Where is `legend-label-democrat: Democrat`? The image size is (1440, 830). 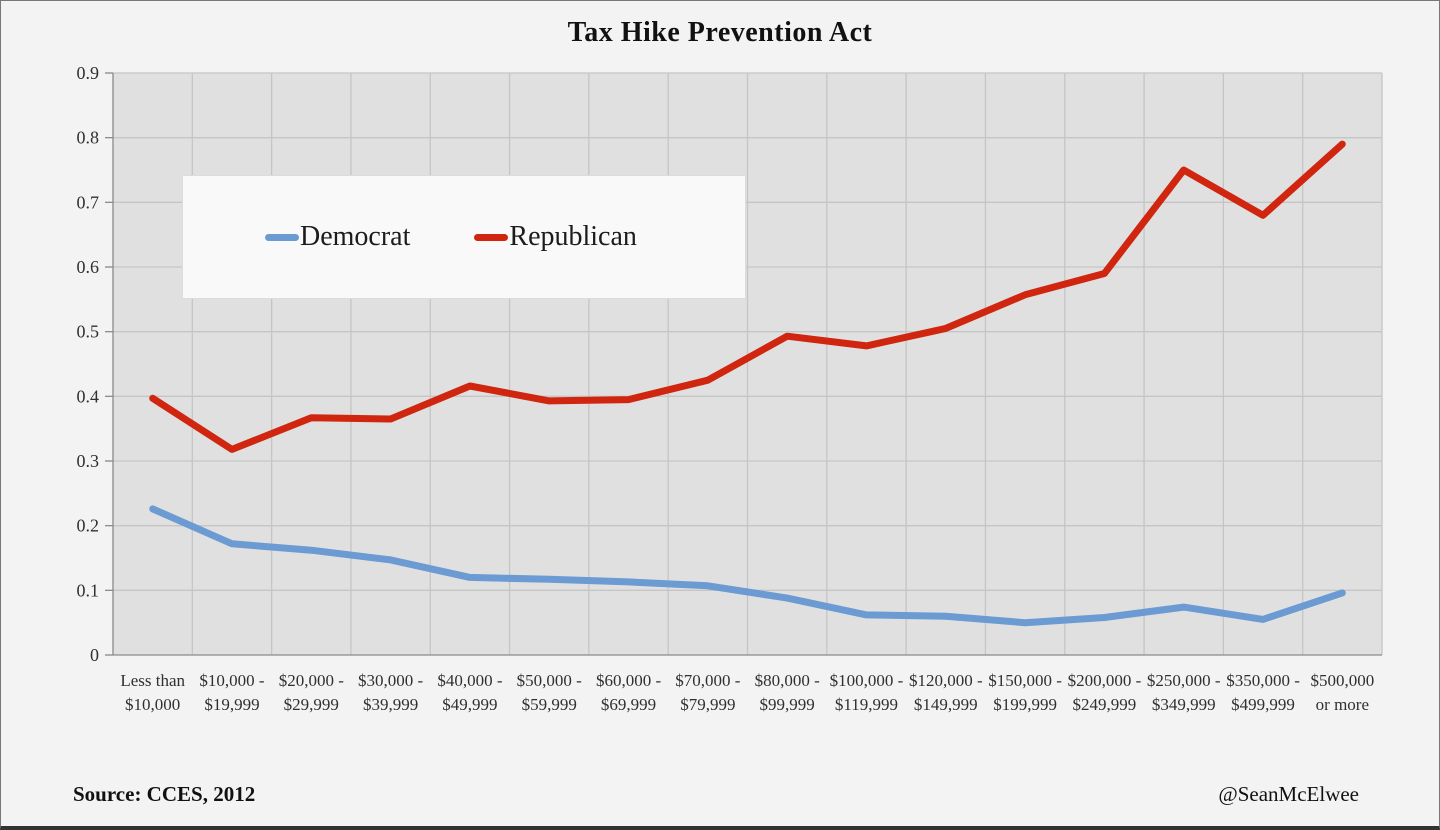 legend-label-democrat: Democrat is located at coordinates (355, 236).